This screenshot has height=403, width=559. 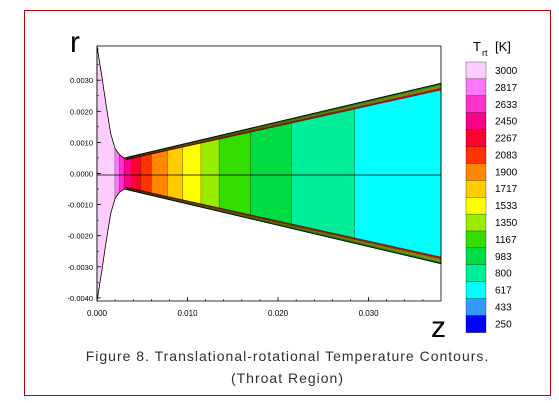 What do you see at coordinates (278, 313) in the screenshot?
I see `x-tick-label: 0.020` at bounding box center [278, 313].